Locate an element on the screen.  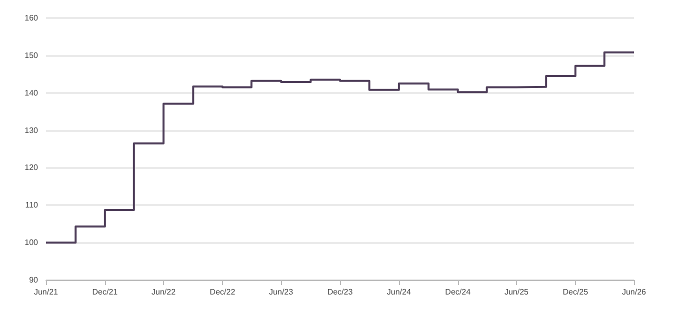
y-tick-label: 120 is located at coordinates (31, 167).